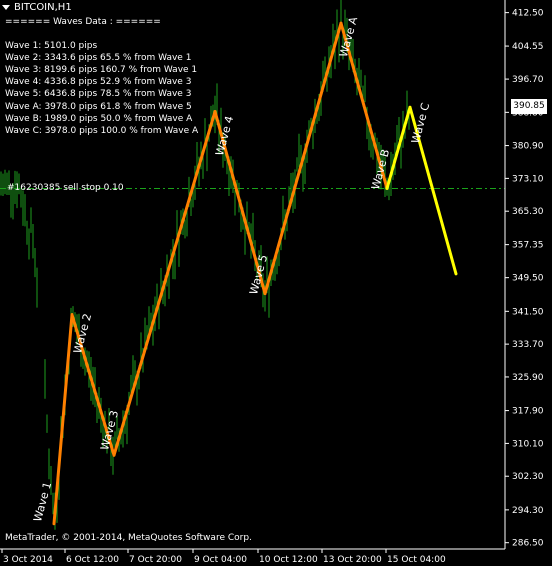  What do you see at coordinates (528, 345) in the screenshot?
I see `y-tick-label: 333.70` at bounding box center [528, 345].